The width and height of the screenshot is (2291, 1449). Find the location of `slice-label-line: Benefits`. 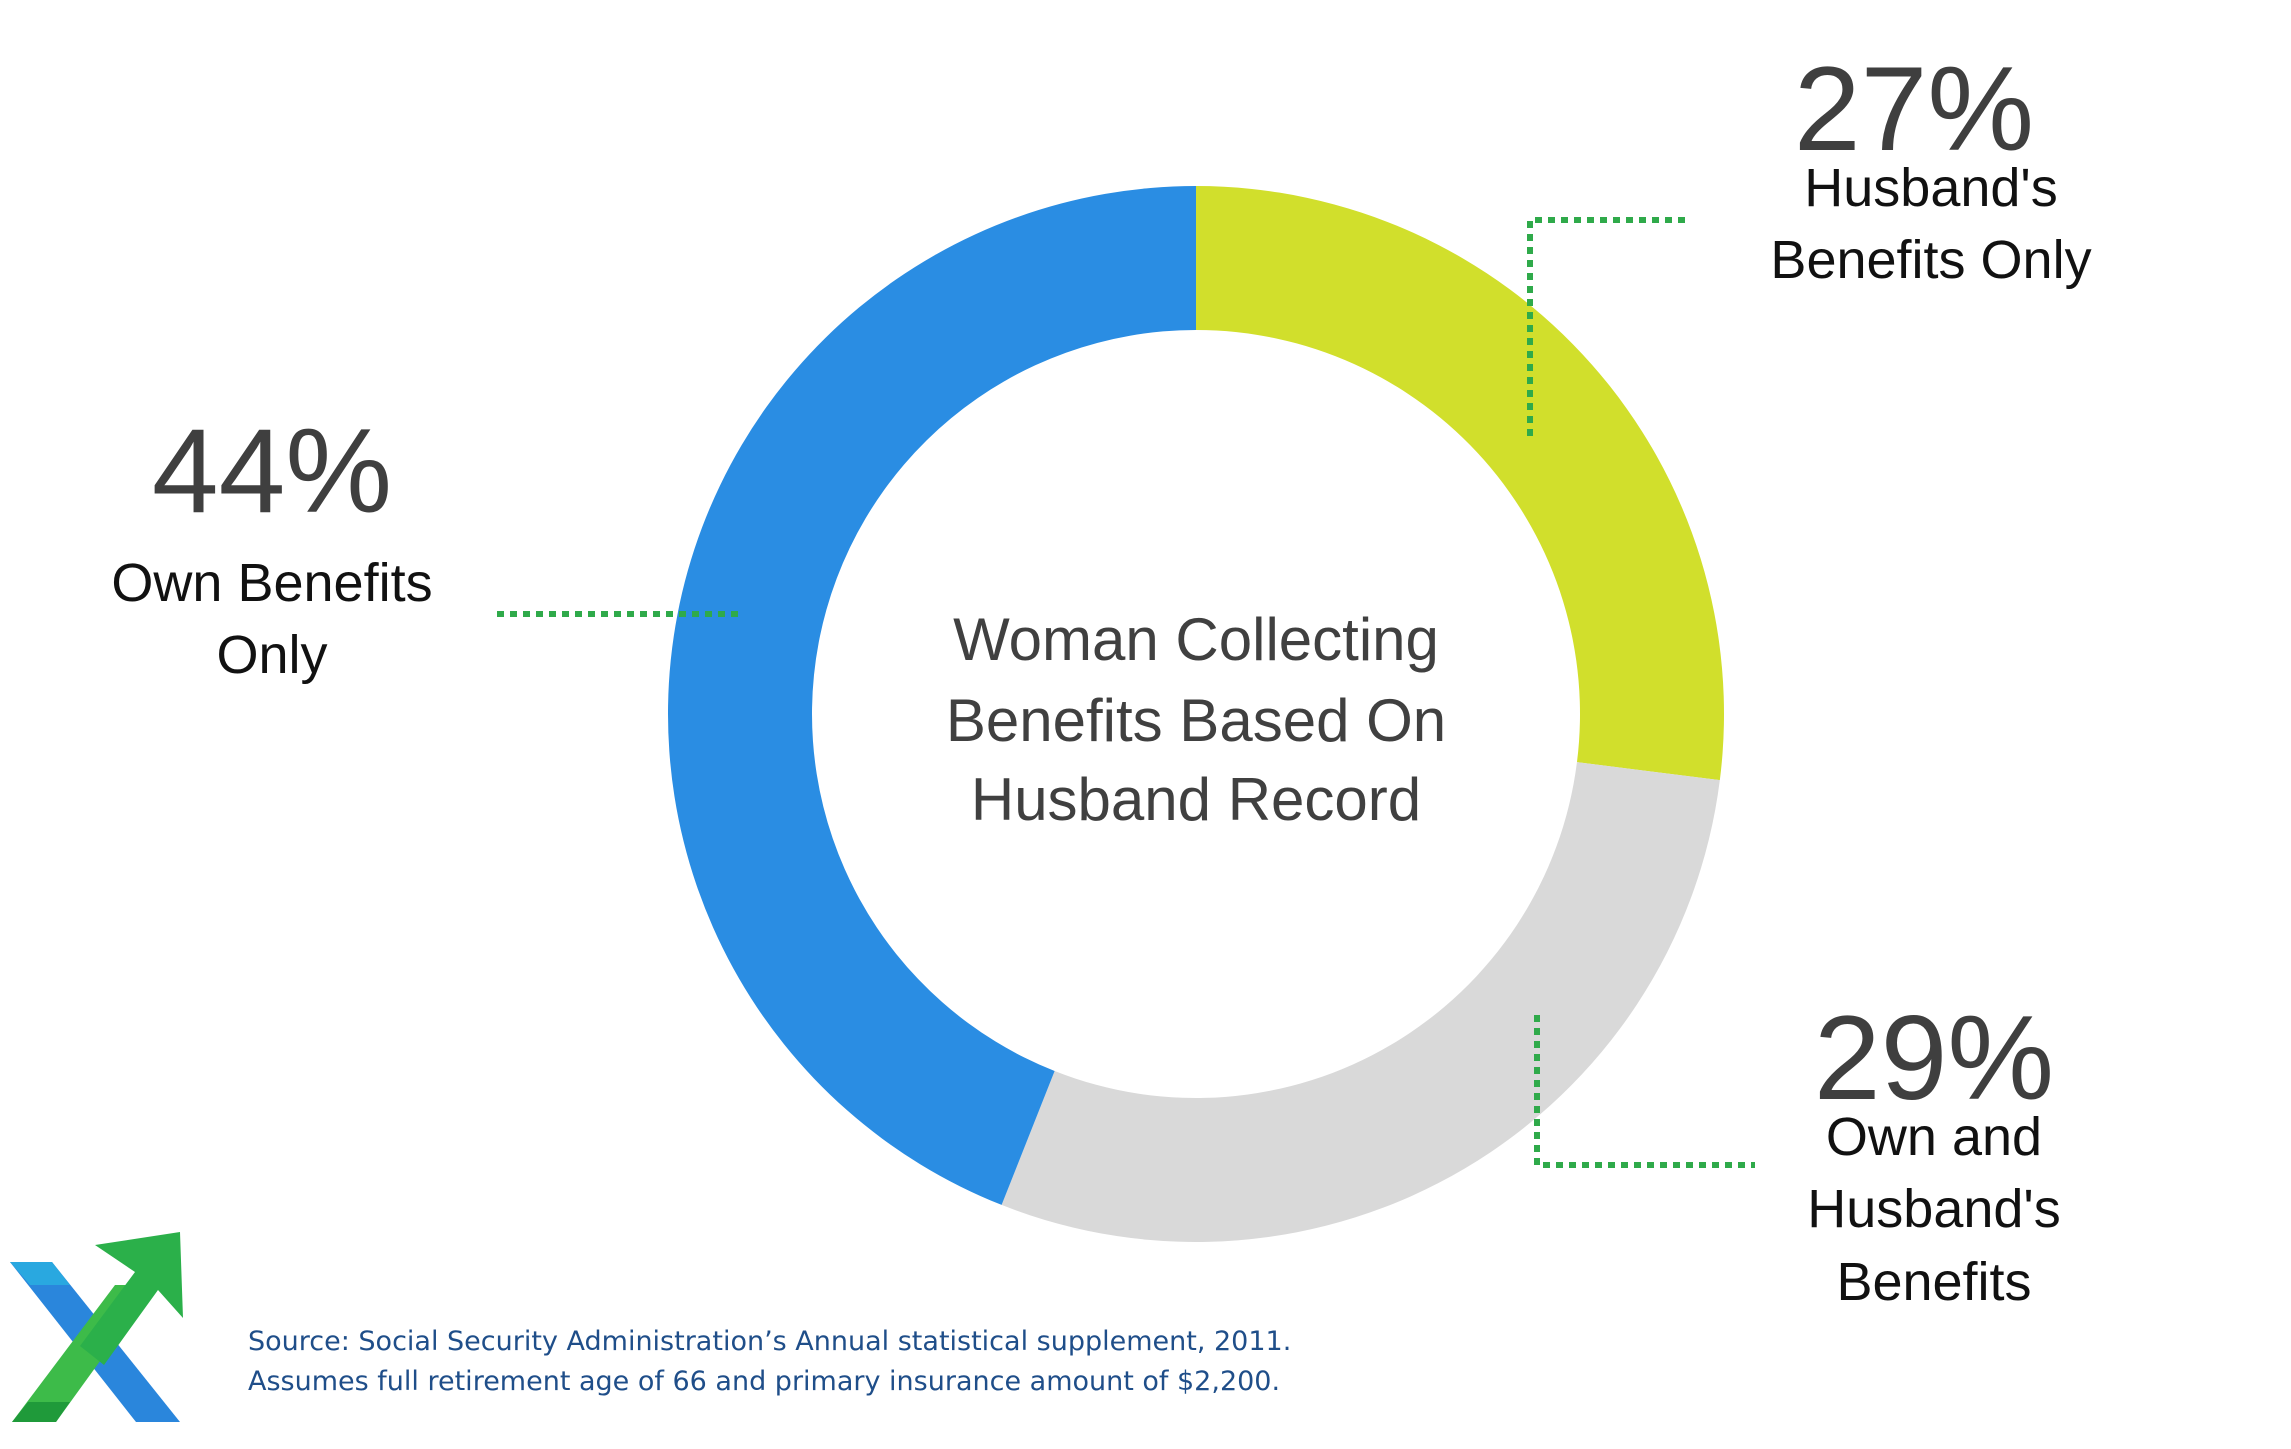

slice-label-line: Benefits is located at coordinates (1933, 1282).